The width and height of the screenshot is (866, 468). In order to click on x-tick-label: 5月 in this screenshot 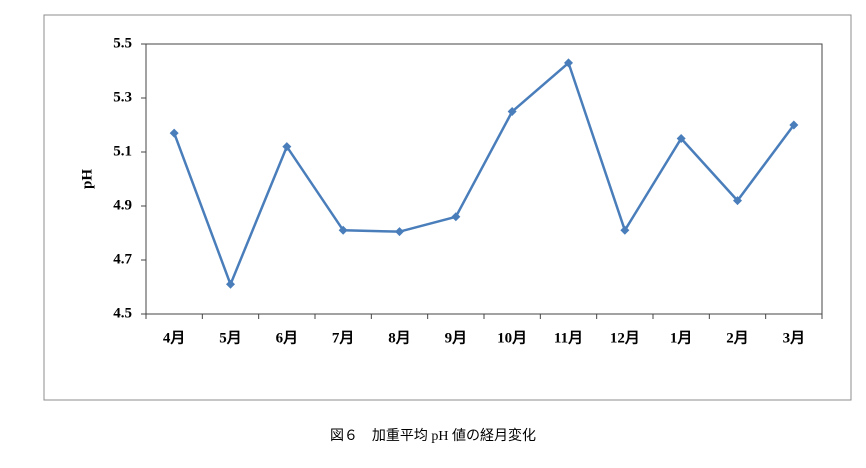, I will do `click(230, 337)`.